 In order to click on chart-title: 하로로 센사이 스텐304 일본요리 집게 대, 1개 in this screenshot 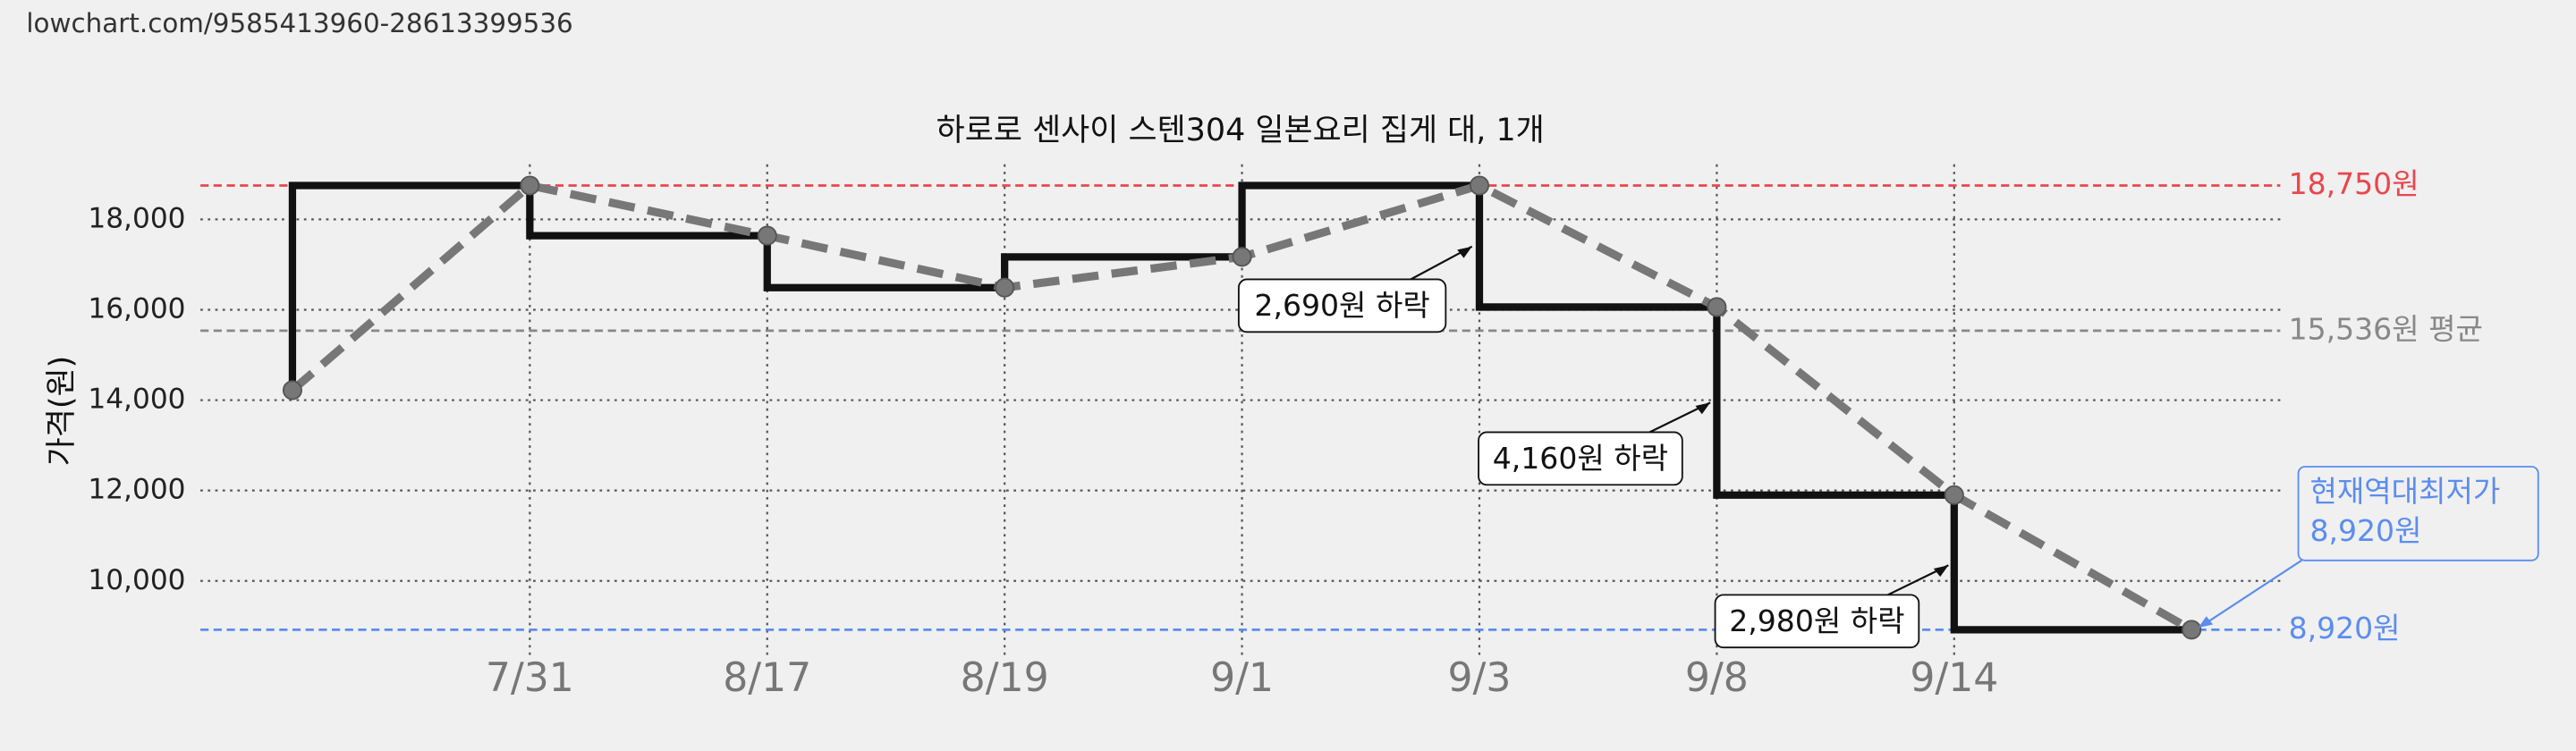, I will do `click(1240, 130)`.